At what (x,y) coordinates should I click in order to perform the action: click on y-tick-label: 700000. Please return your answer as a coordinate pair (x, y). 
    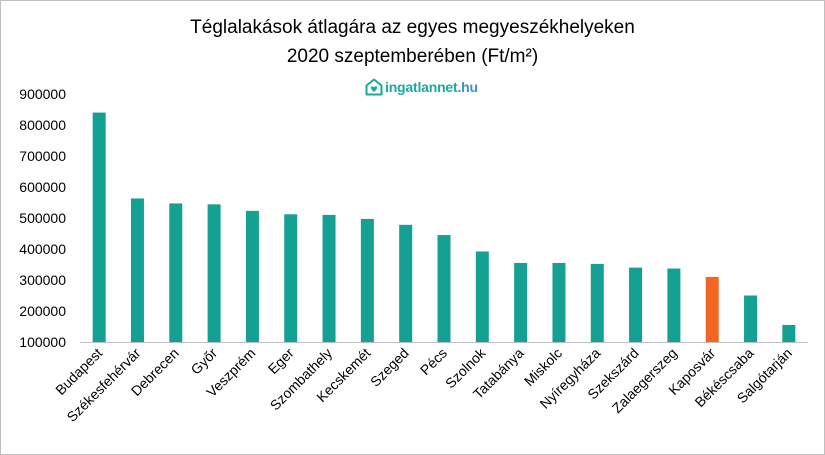
    Looking at the image, I should click on (42, 156).